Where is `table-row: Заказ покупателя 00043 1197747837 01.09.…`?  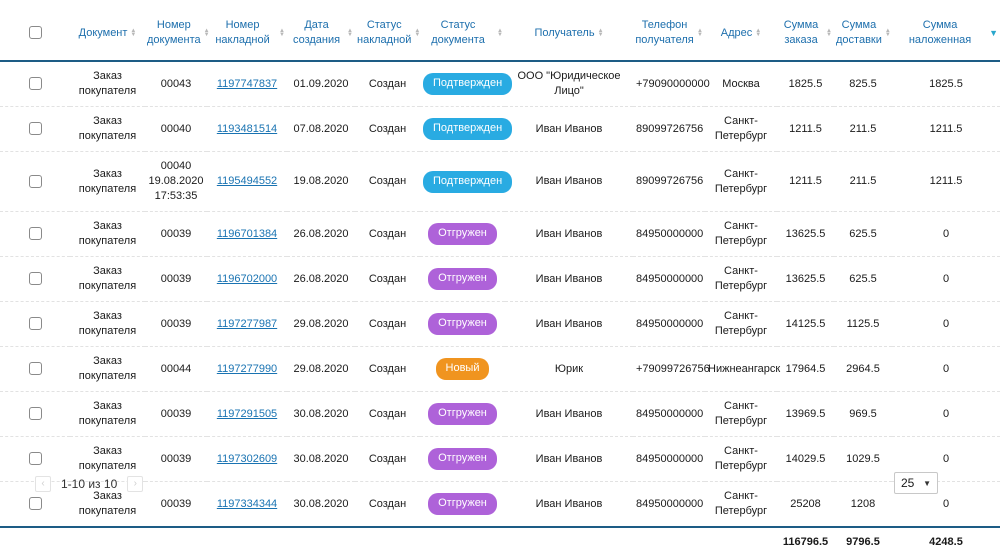 table-row: Заказ покупателя 00043 1197747837 01.09.… is located at coordinates (500, 84).